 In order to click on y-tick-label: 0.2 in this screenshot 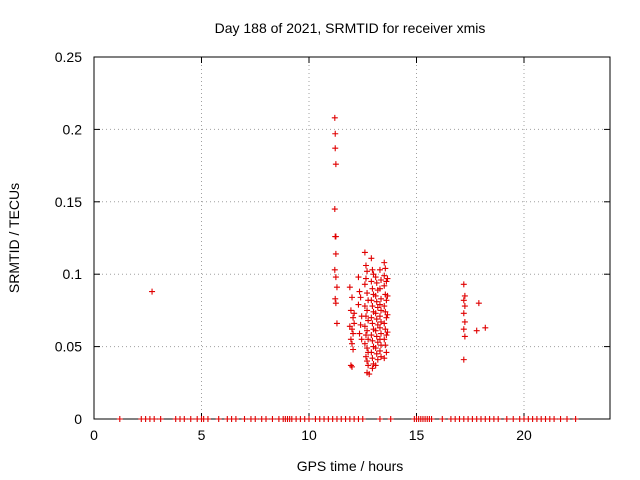, I will do `click(73, 129)`.